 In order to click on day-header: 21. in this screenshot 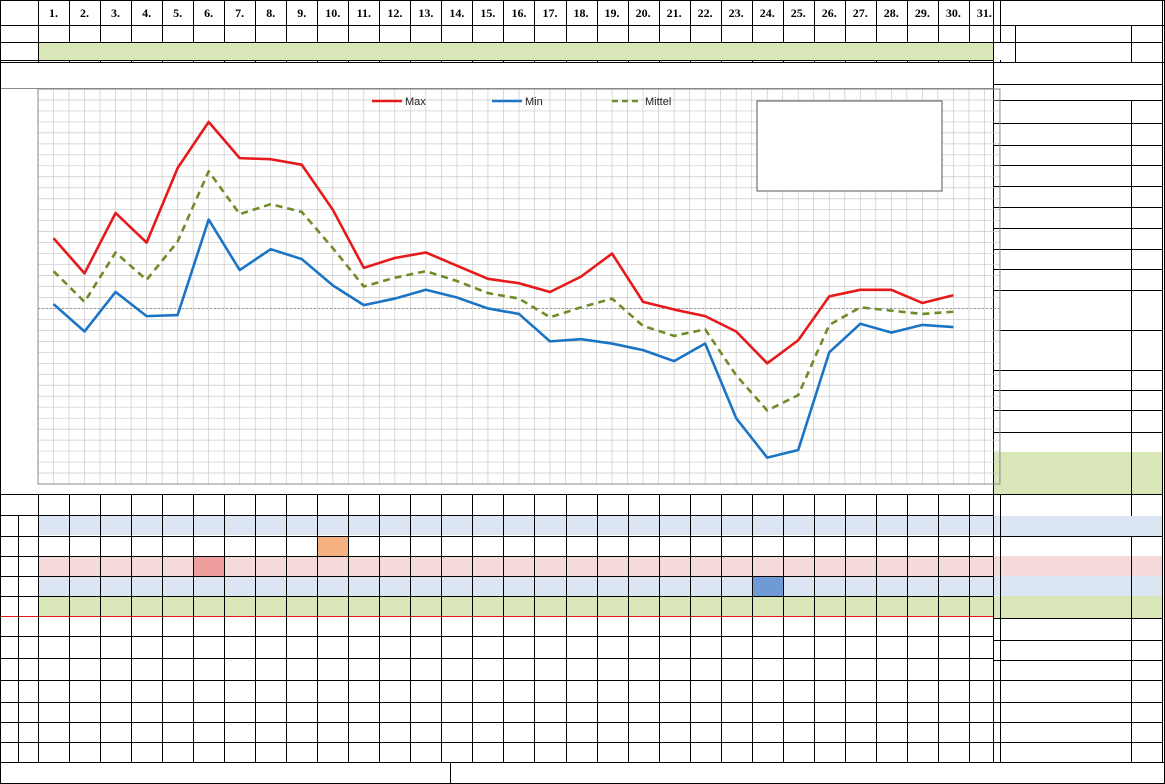, I will do `click(674, 12)`.